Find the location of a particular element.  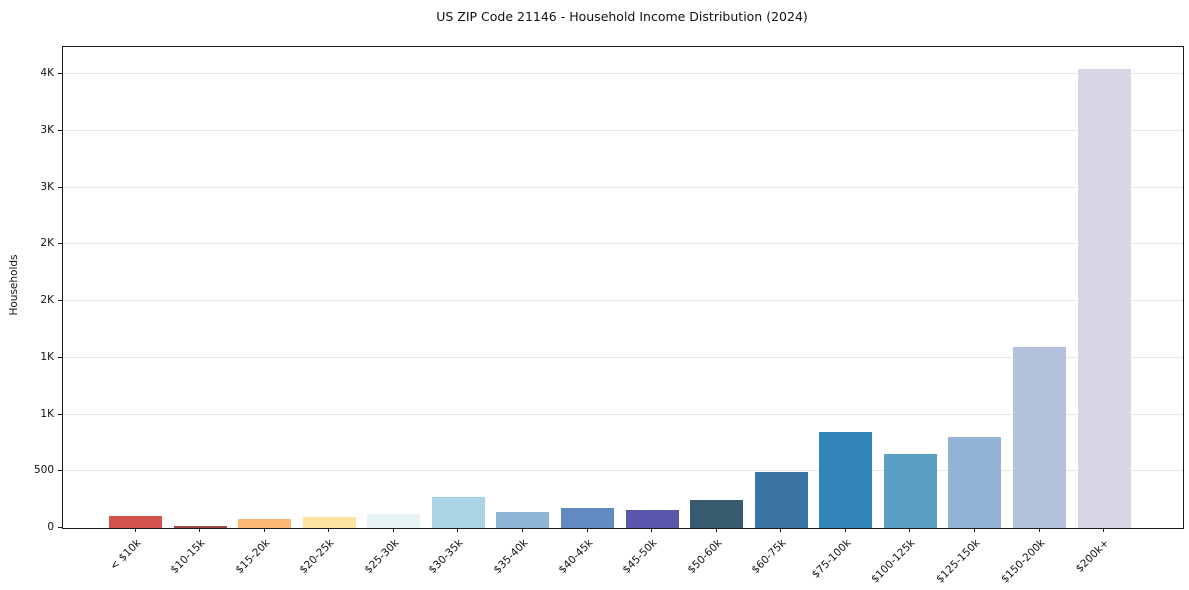

y-tick-label: 4K is located at coordinates (47, 73).